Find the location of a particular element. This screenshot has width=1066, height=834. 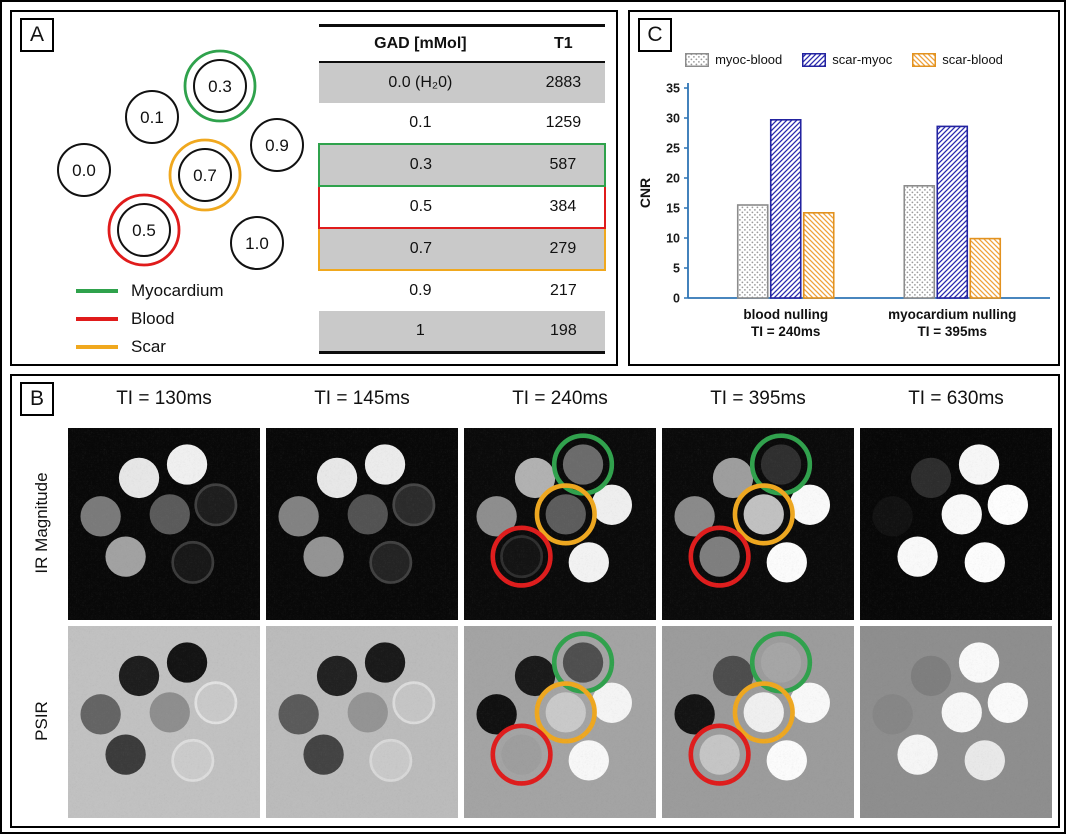

x-category-label: myocardium nulling is located at coordinates (952, 314).